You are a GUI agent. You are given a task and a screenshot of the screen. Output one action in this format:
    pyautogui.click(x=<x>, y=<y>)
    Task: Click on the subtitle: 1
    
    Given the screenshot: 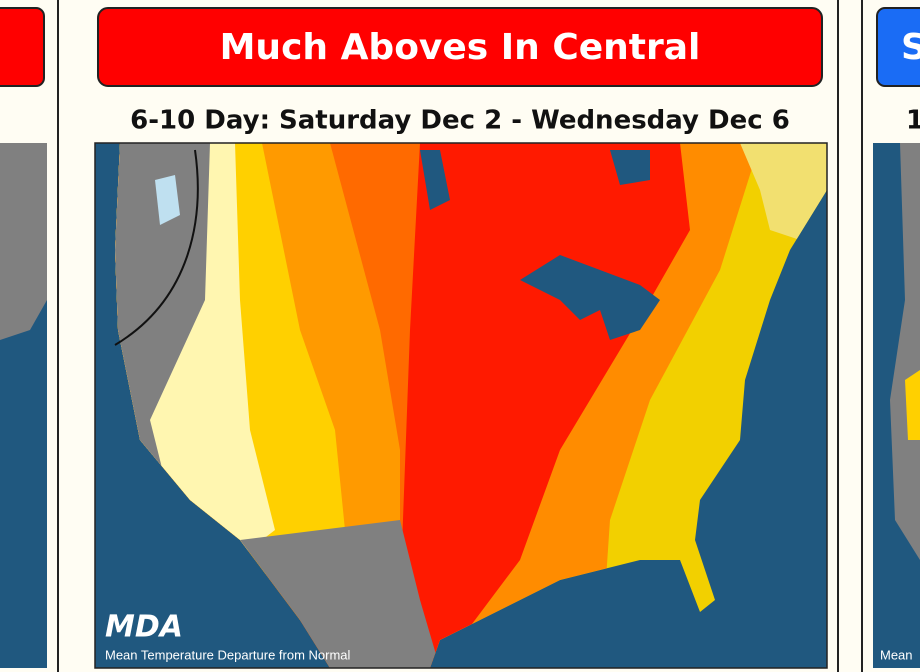 What is the action you would take?
    pyautogui.click(x=913, y=121)
    